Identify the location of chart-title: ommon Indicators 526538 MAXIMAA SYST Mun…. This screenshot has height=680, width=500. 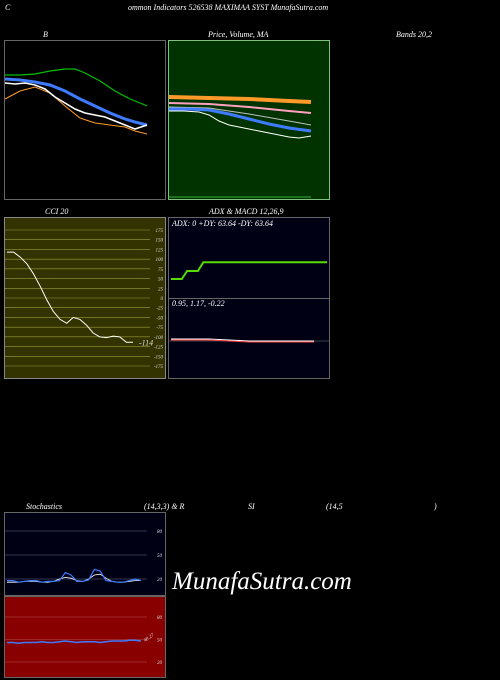
(228, 7).